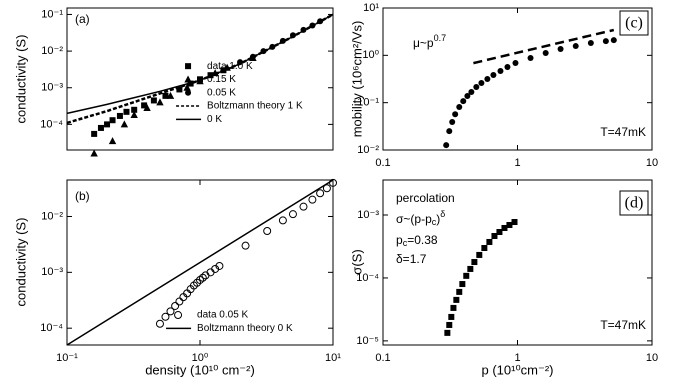  What do you see at coordinates (230, 66) in the screenshot?
I see `legend-label: data 1.0 K` at bounding box center [230, 66].